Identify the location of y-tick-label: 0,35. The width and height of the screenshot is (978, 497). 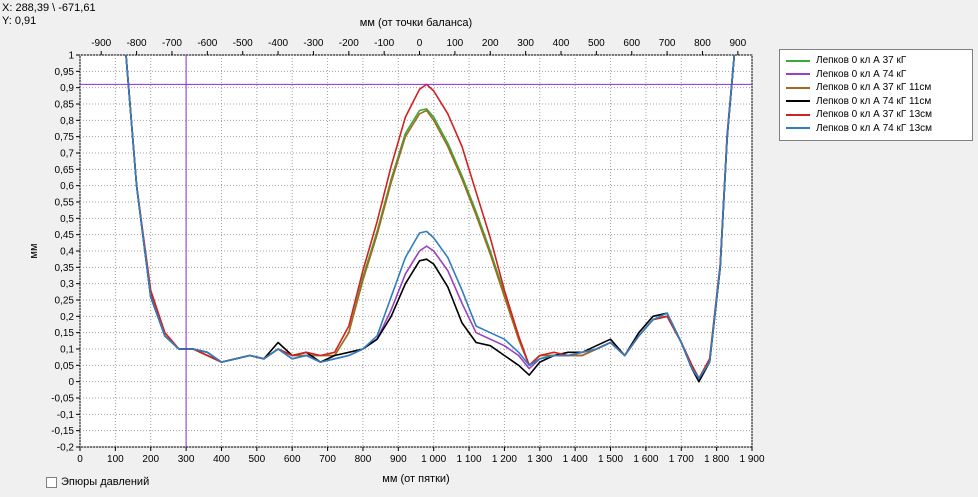
(65, 268).